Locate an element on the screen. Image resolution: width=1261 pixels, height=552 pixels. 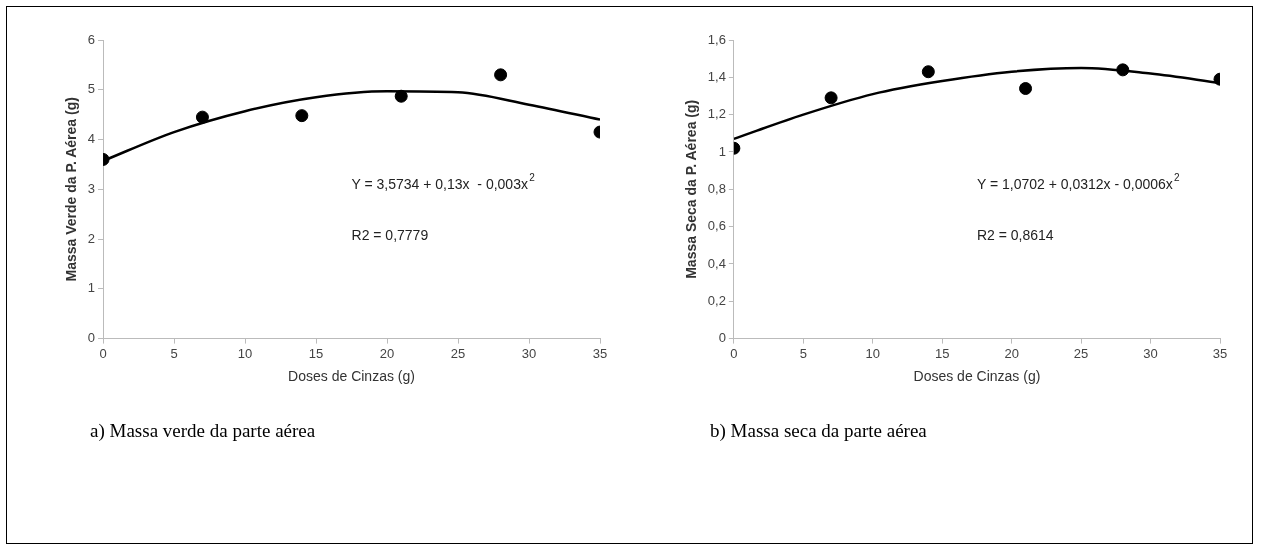
y-tick-label: 0,4 is located at coordinates (716, 263).